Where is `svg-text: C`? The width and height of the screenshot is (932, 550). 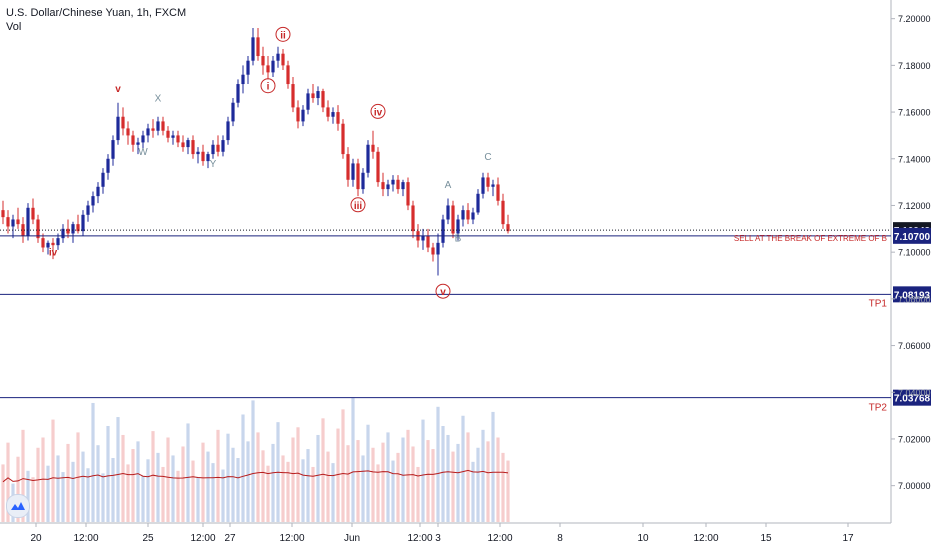 svg-text: C is located at coordinates (487, 157).